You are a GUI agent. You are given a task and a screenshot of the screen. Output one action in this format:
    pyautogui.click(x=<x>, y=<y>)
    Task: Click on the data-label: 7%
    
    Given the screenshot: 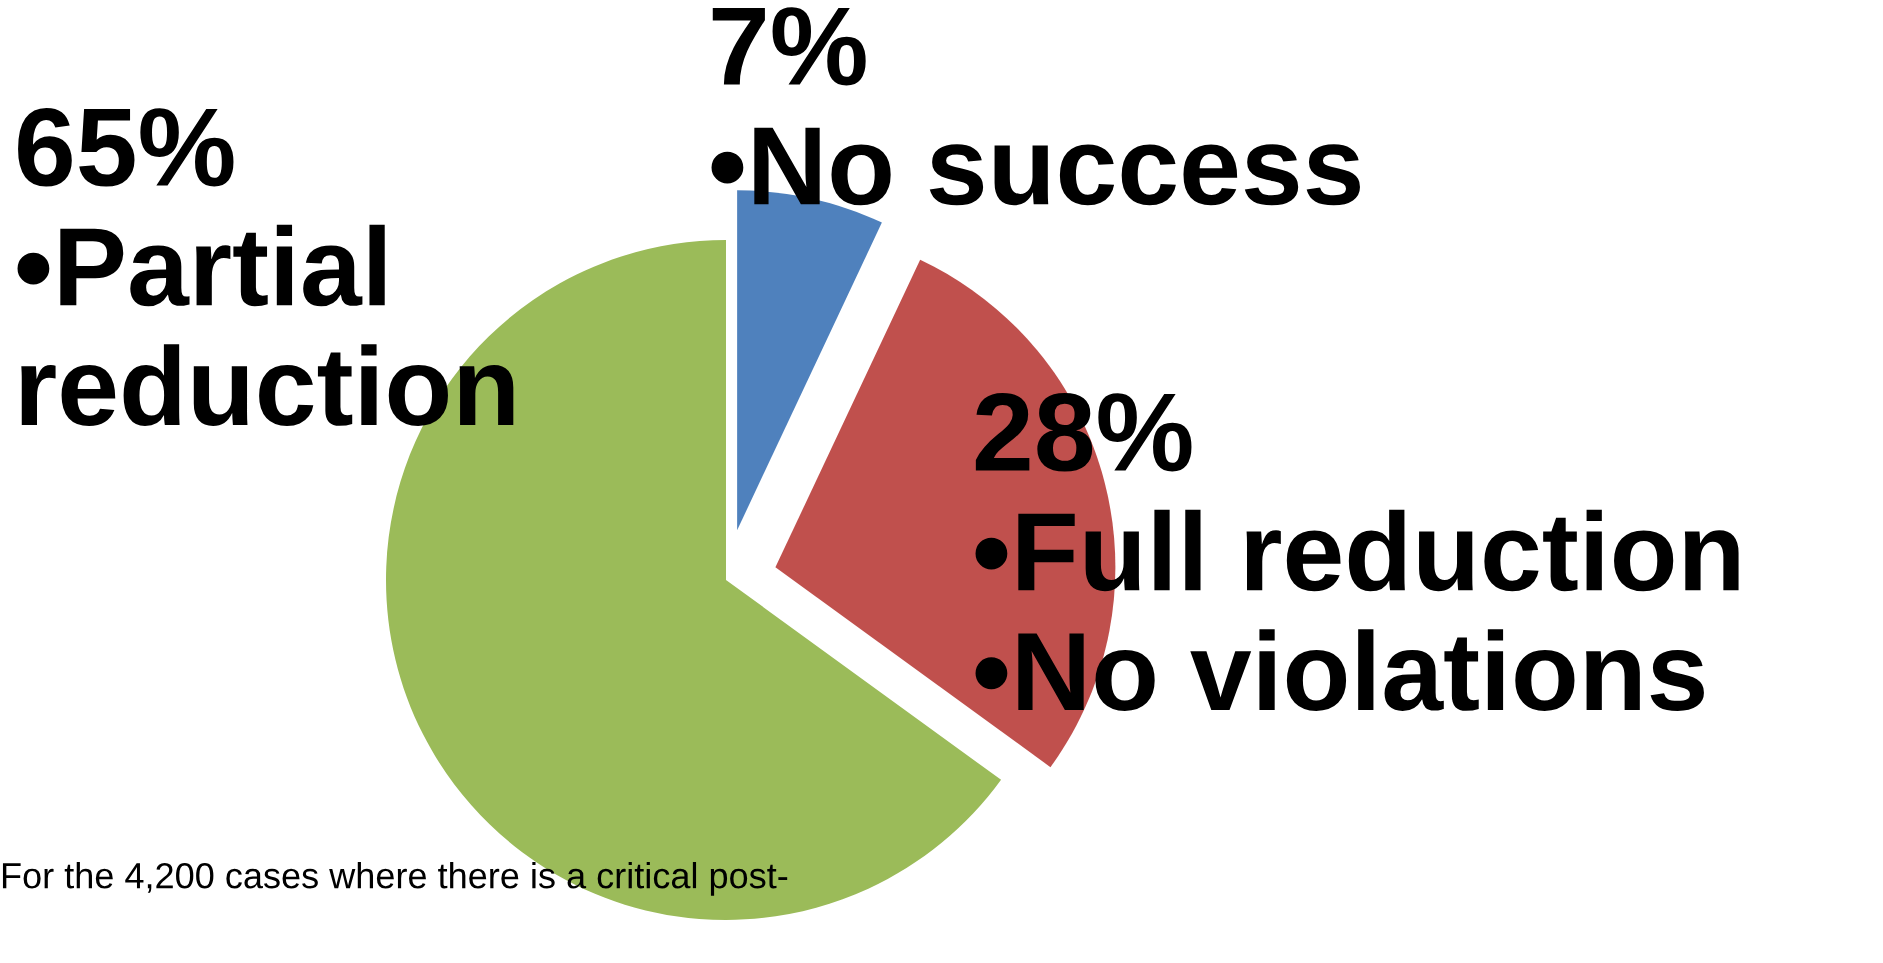 What is the action you would take?
    pyautogui.click(x=789, y=46)
    